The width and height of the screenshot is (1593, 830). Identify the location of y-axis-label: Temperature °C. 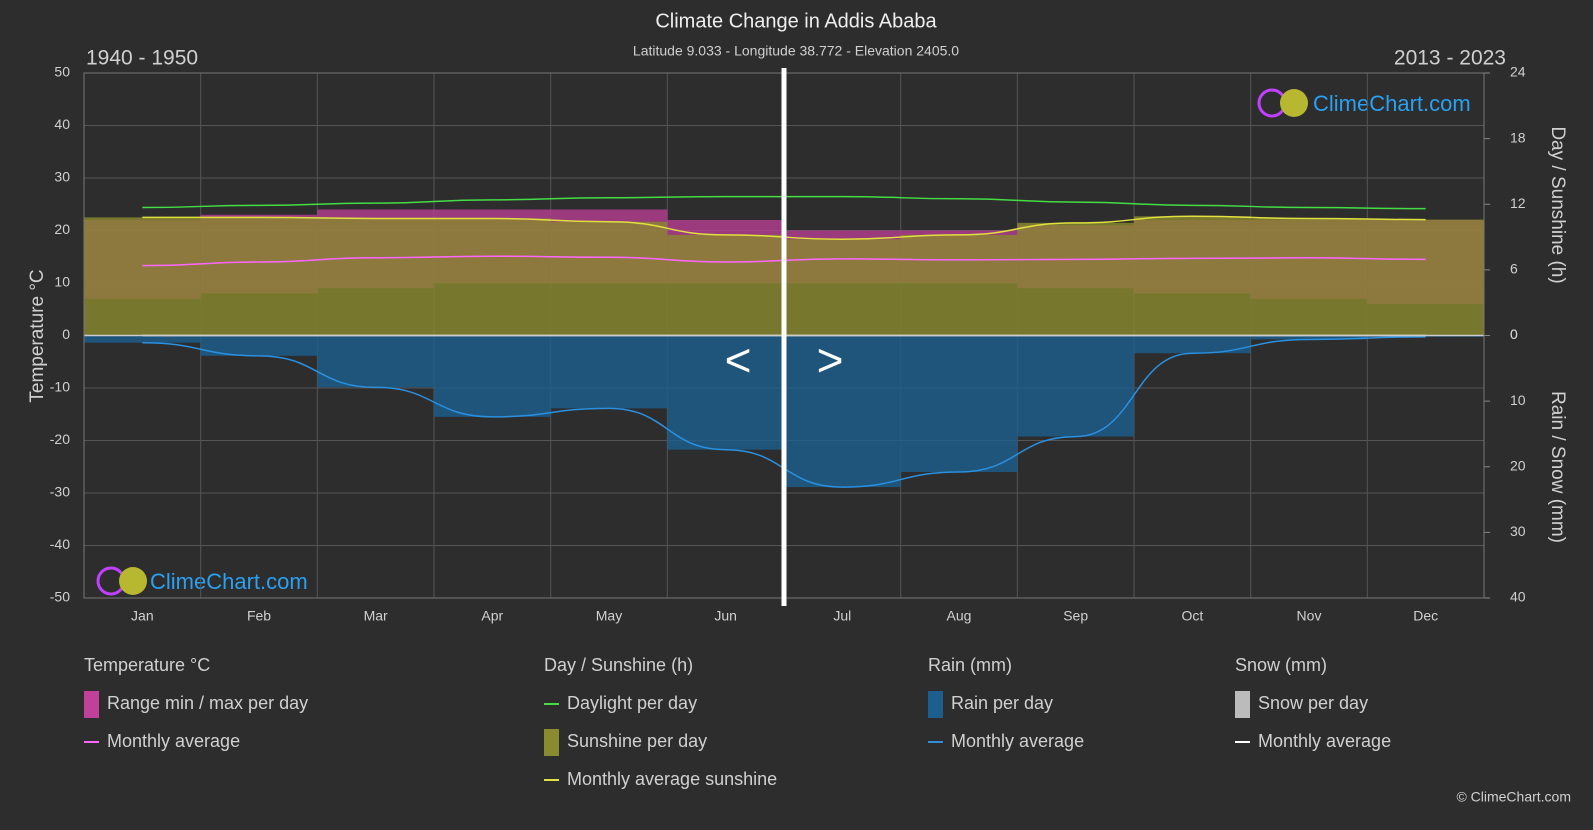
(37, 335).